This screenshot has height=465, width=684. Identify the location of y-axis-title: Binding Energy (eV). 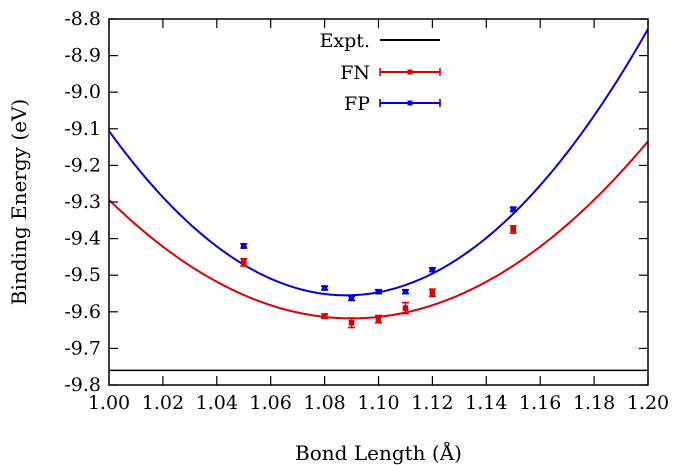
(19, 202).